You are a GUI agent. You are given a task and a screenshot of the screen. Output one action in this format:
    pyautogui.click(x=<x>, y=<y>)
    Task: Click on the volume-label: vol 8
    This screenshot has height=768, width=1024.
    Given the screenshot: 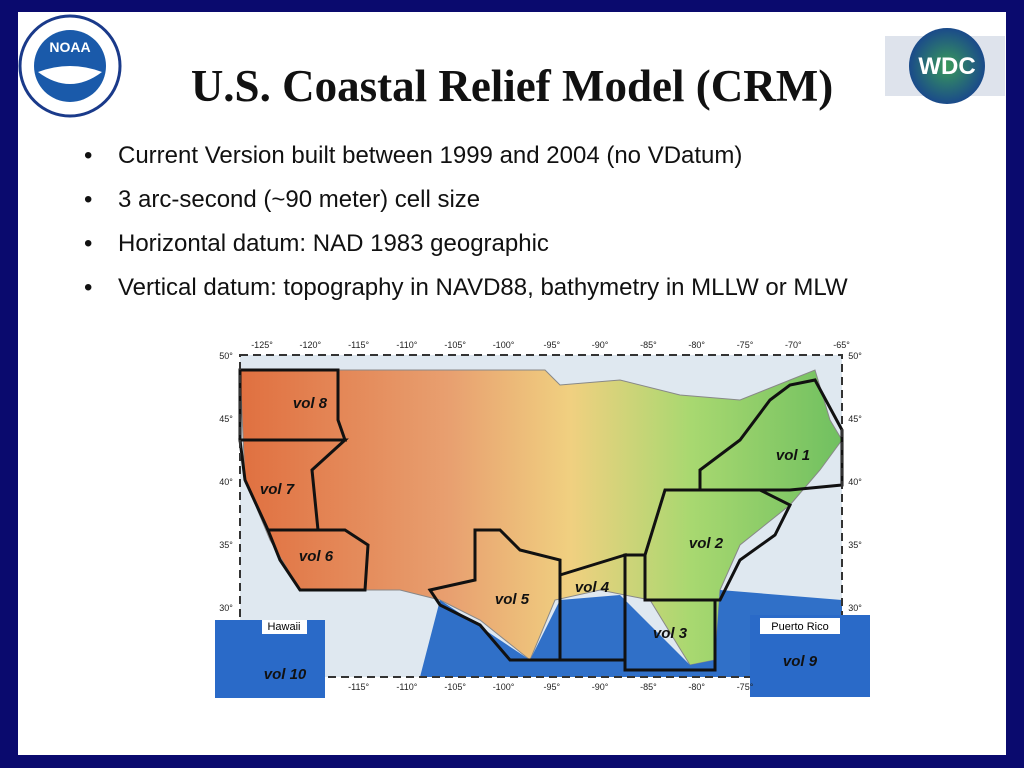 What is the action you would take?
    pyautogui.click(x=310, y=403)
    